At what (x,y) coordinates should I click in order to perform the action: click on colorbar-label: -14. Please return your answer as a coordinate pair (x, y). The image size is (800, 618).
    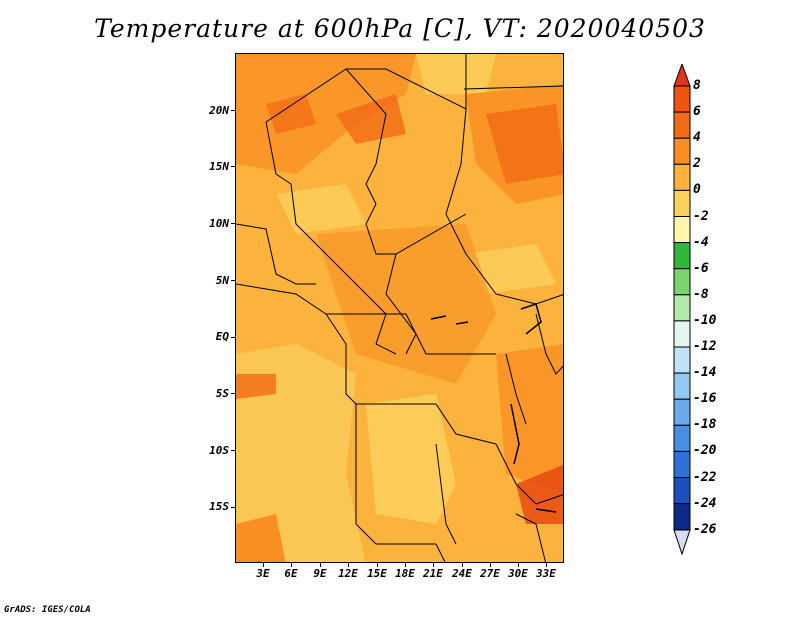
    Looking at the image, I should click on (705, 373).